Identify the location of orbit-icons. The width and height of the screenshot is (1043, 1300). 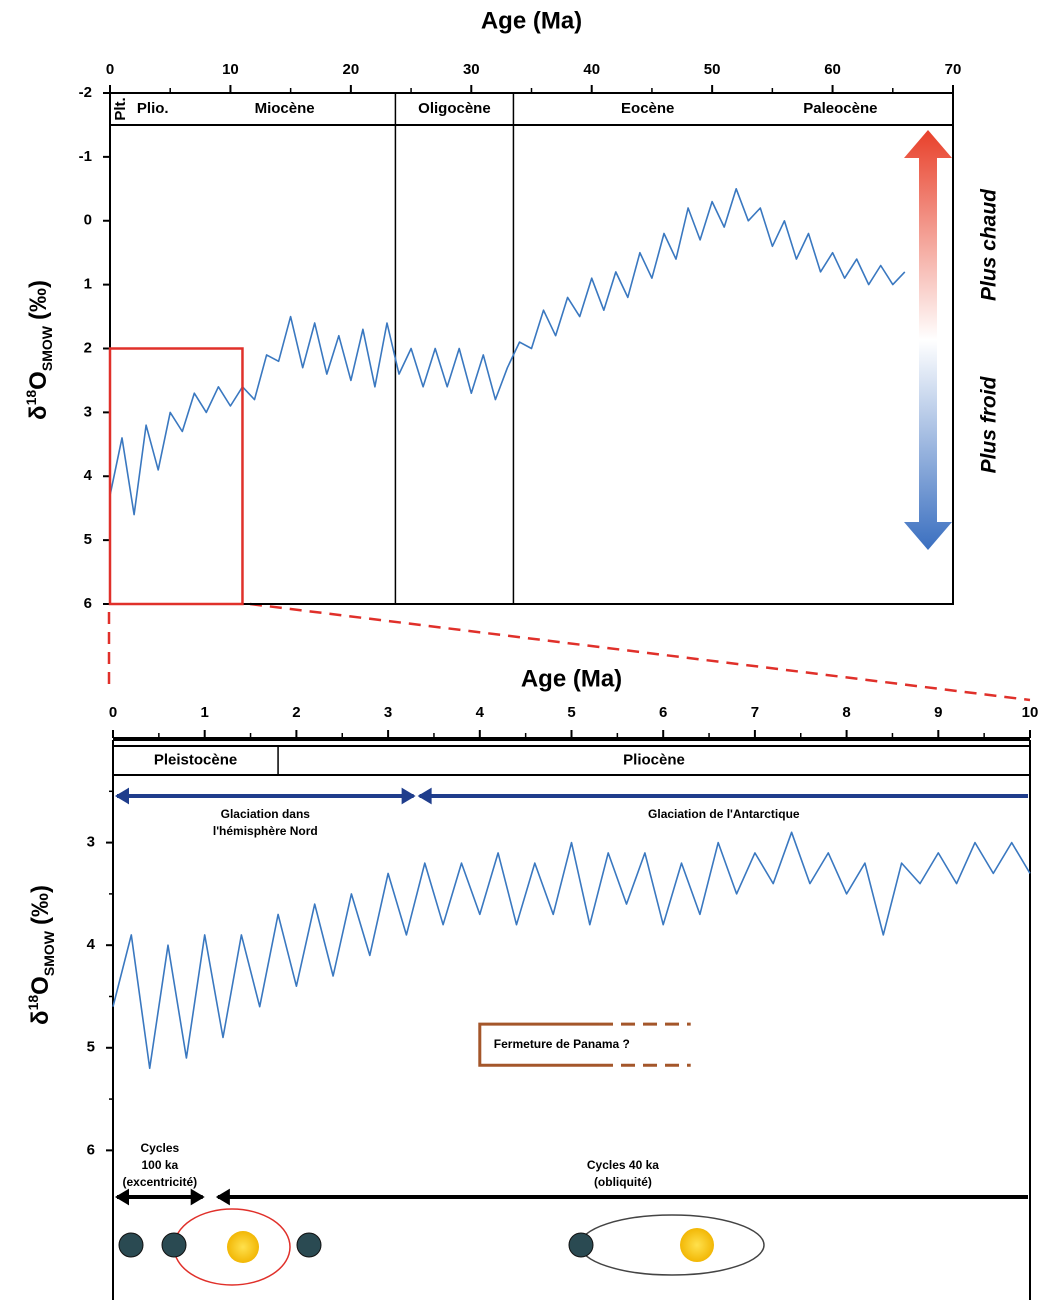
(441, 1247).